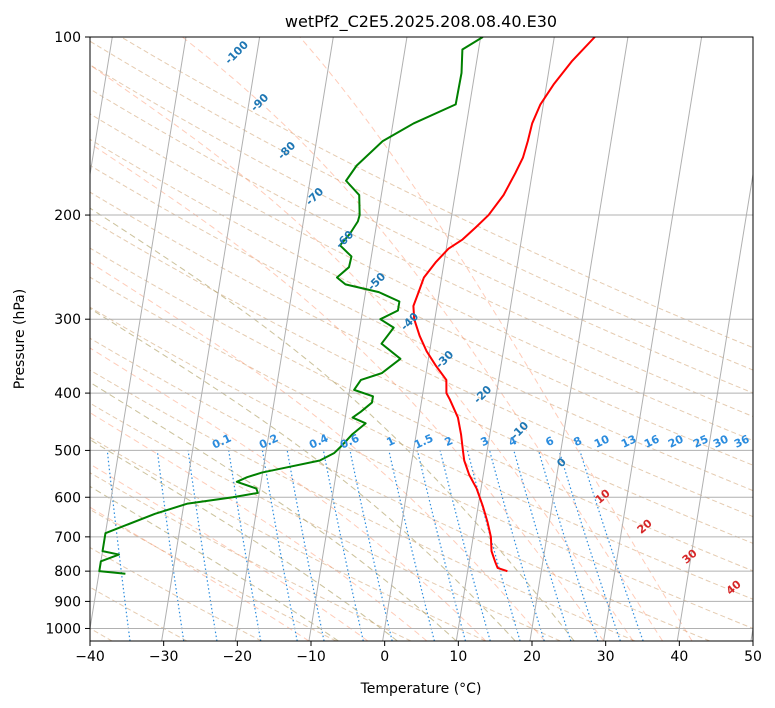 The image size is (775, 708). I want to click on x-tick-label: 40, so click(679, 657).